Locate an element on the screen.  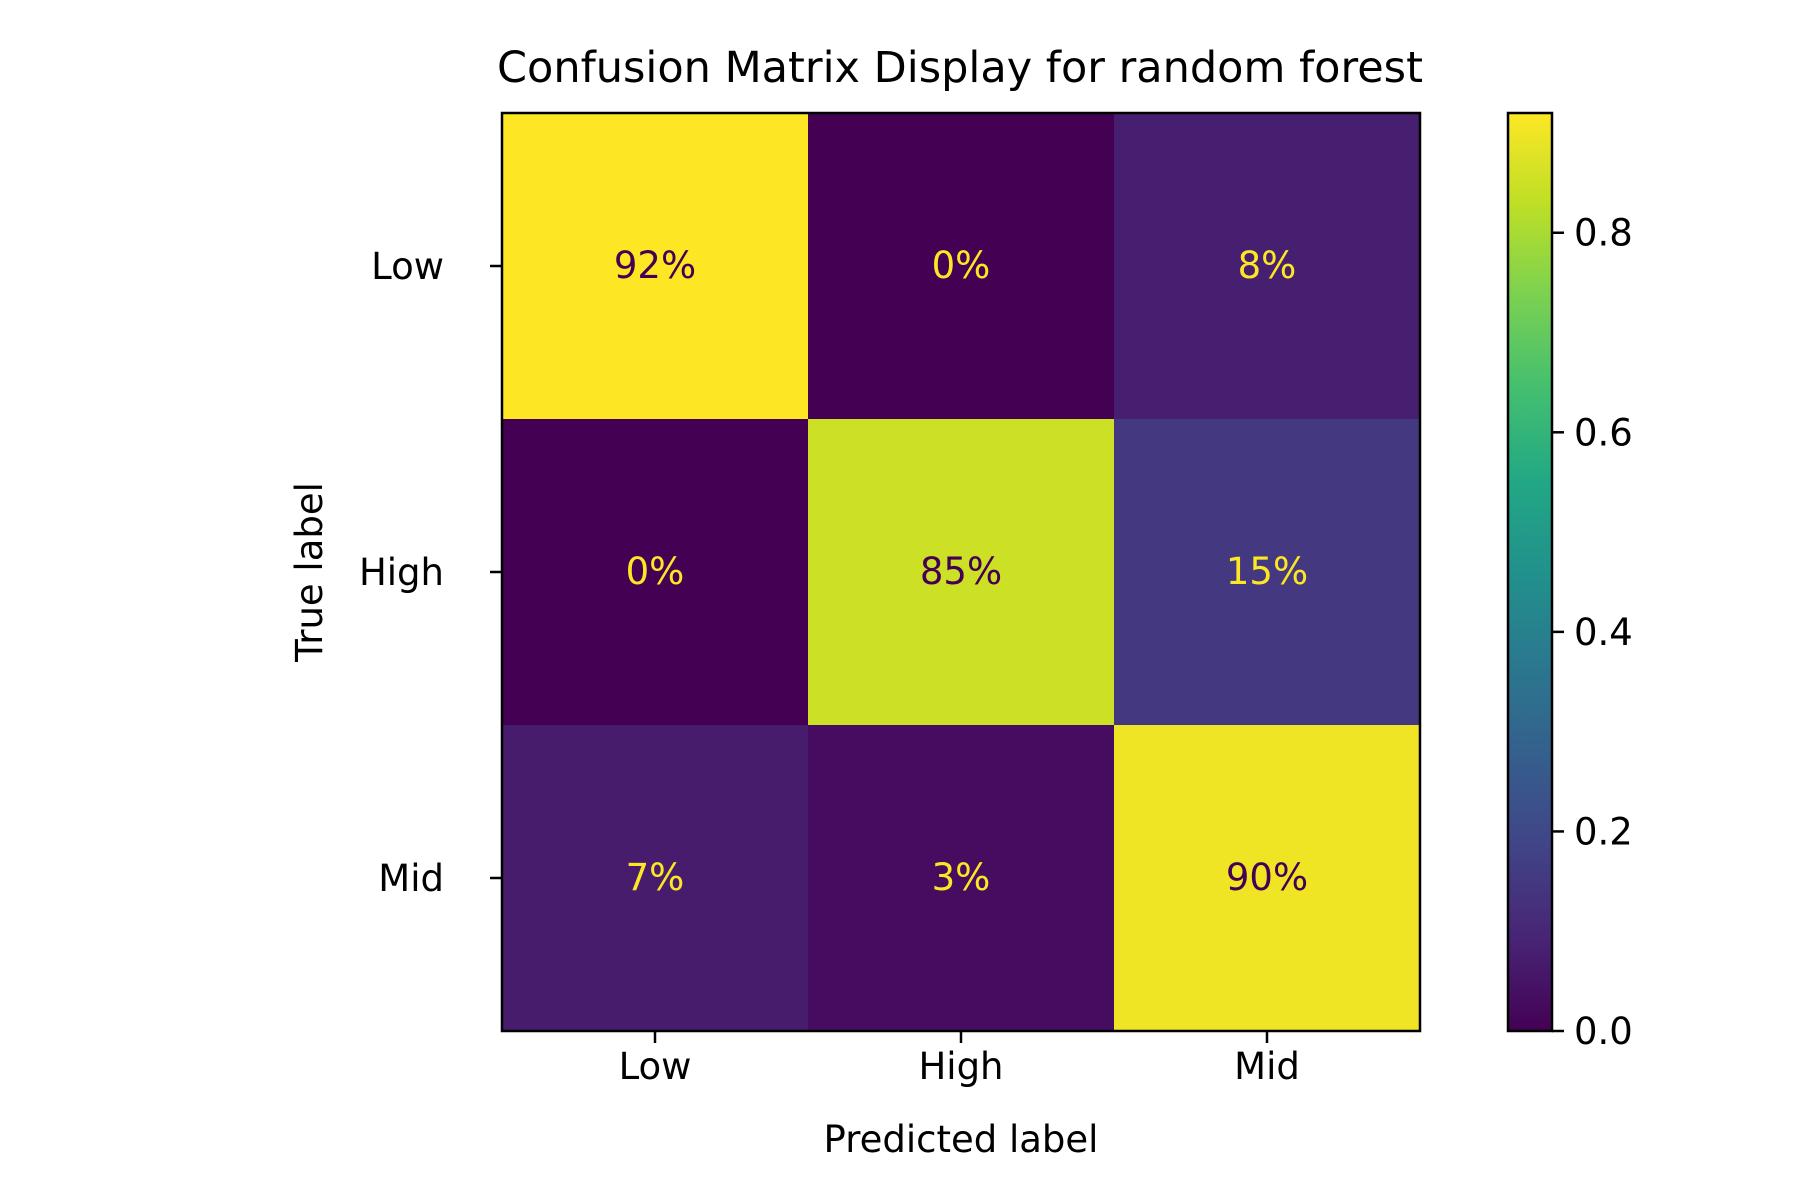
colorbar is located at coordinates (1530, 572).